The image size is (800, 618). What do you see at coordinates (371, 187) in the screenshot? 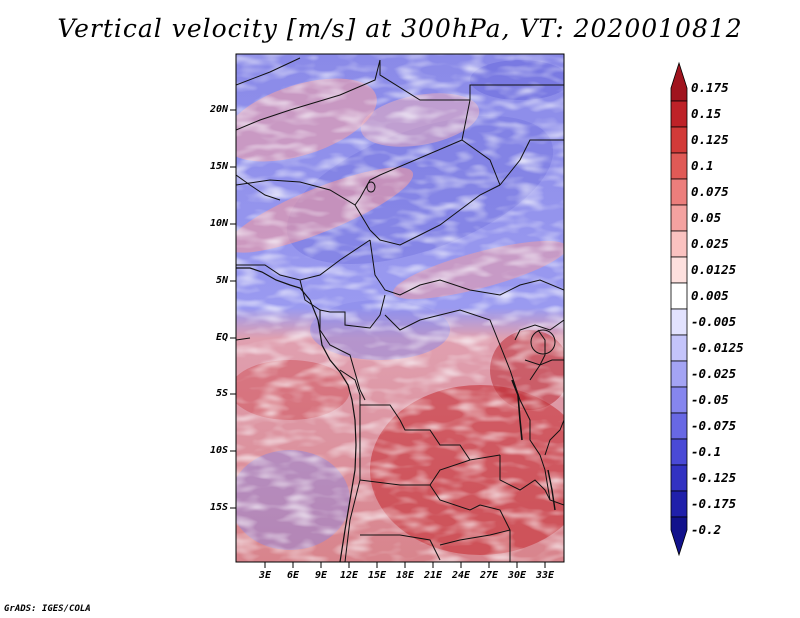
I see `lake-chad` at bounding box center [371, 187].